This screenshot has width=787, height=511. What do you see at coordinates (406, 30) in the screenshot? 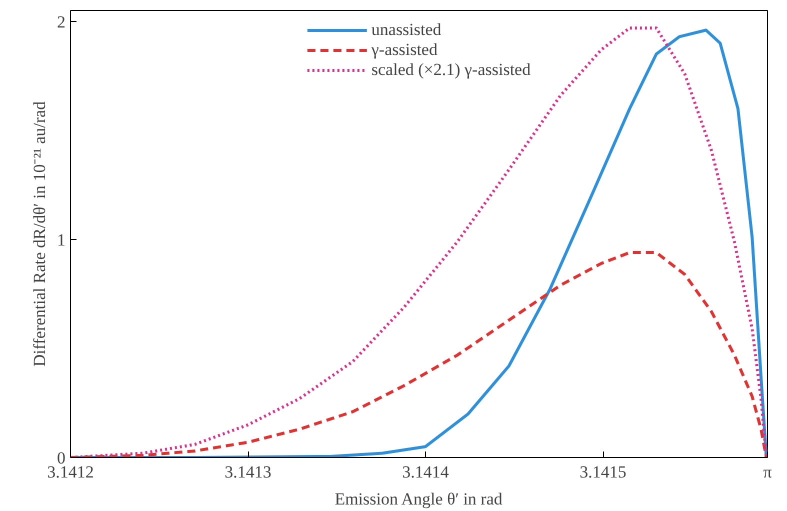
I see `legend-label: unassisted` at bounding box center [406, 30].